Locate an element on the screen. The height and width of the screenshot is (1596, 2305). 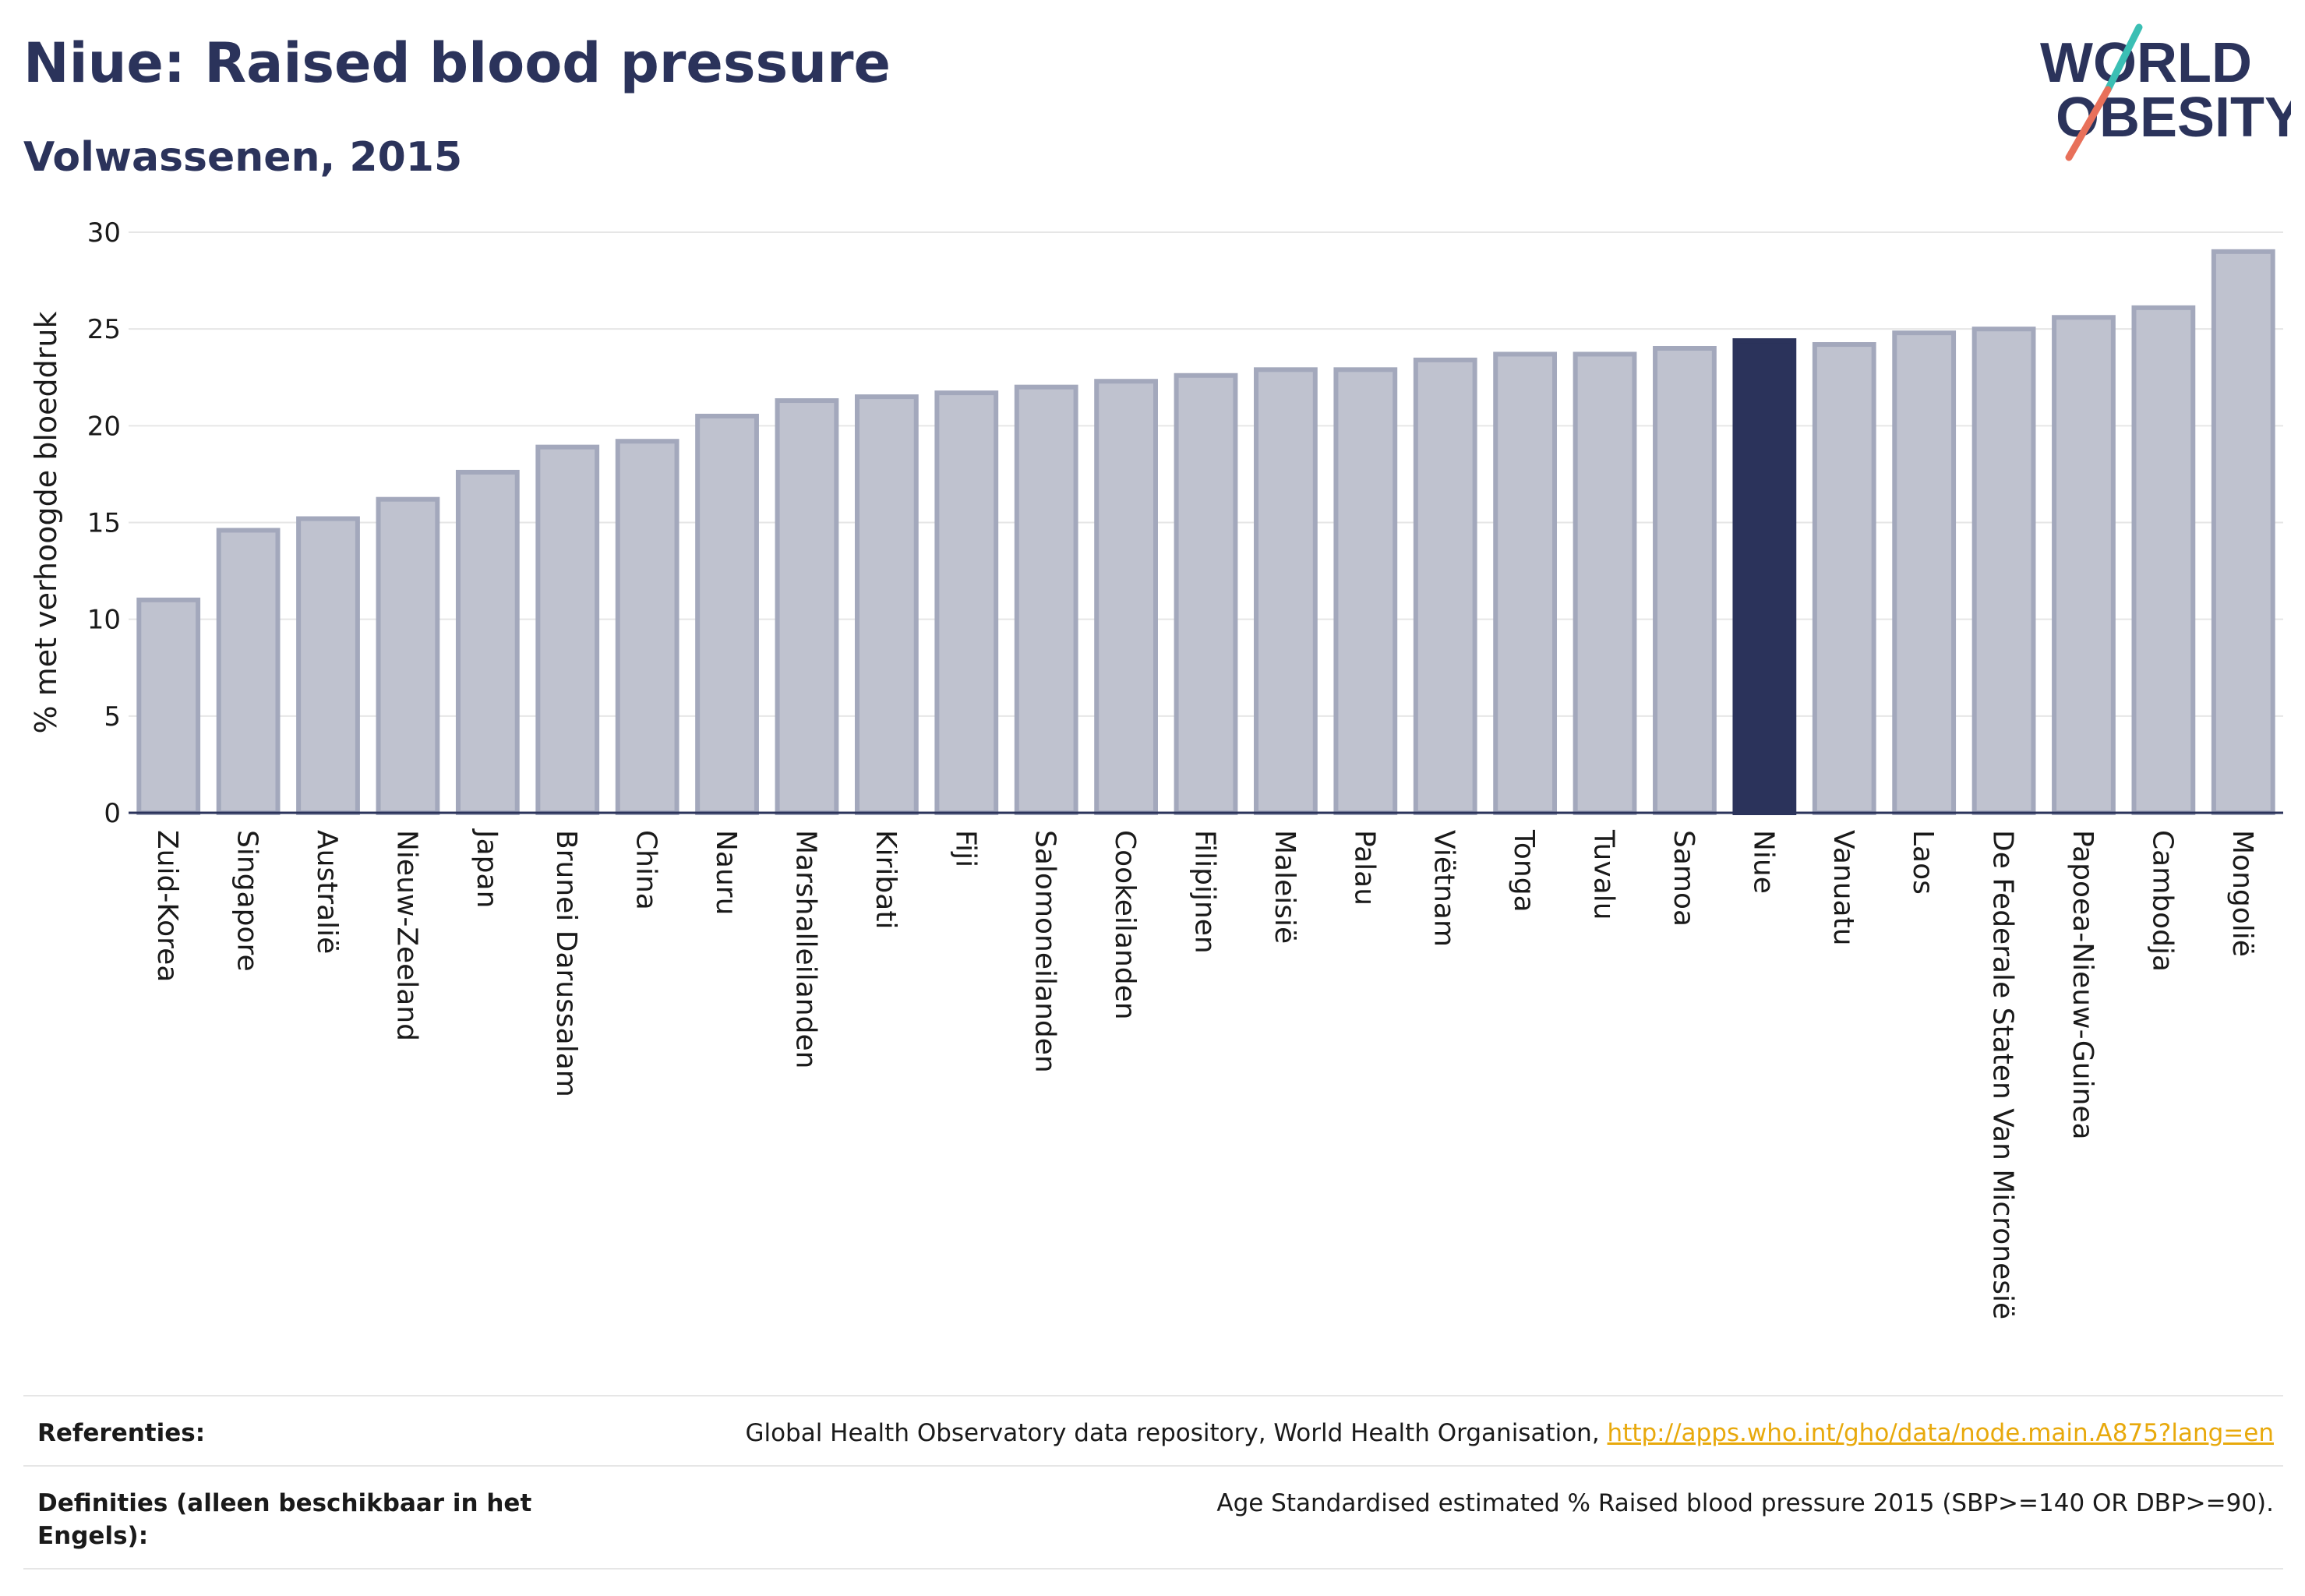
x-tick-label: Kiribati is located at coordinates (886, 879).